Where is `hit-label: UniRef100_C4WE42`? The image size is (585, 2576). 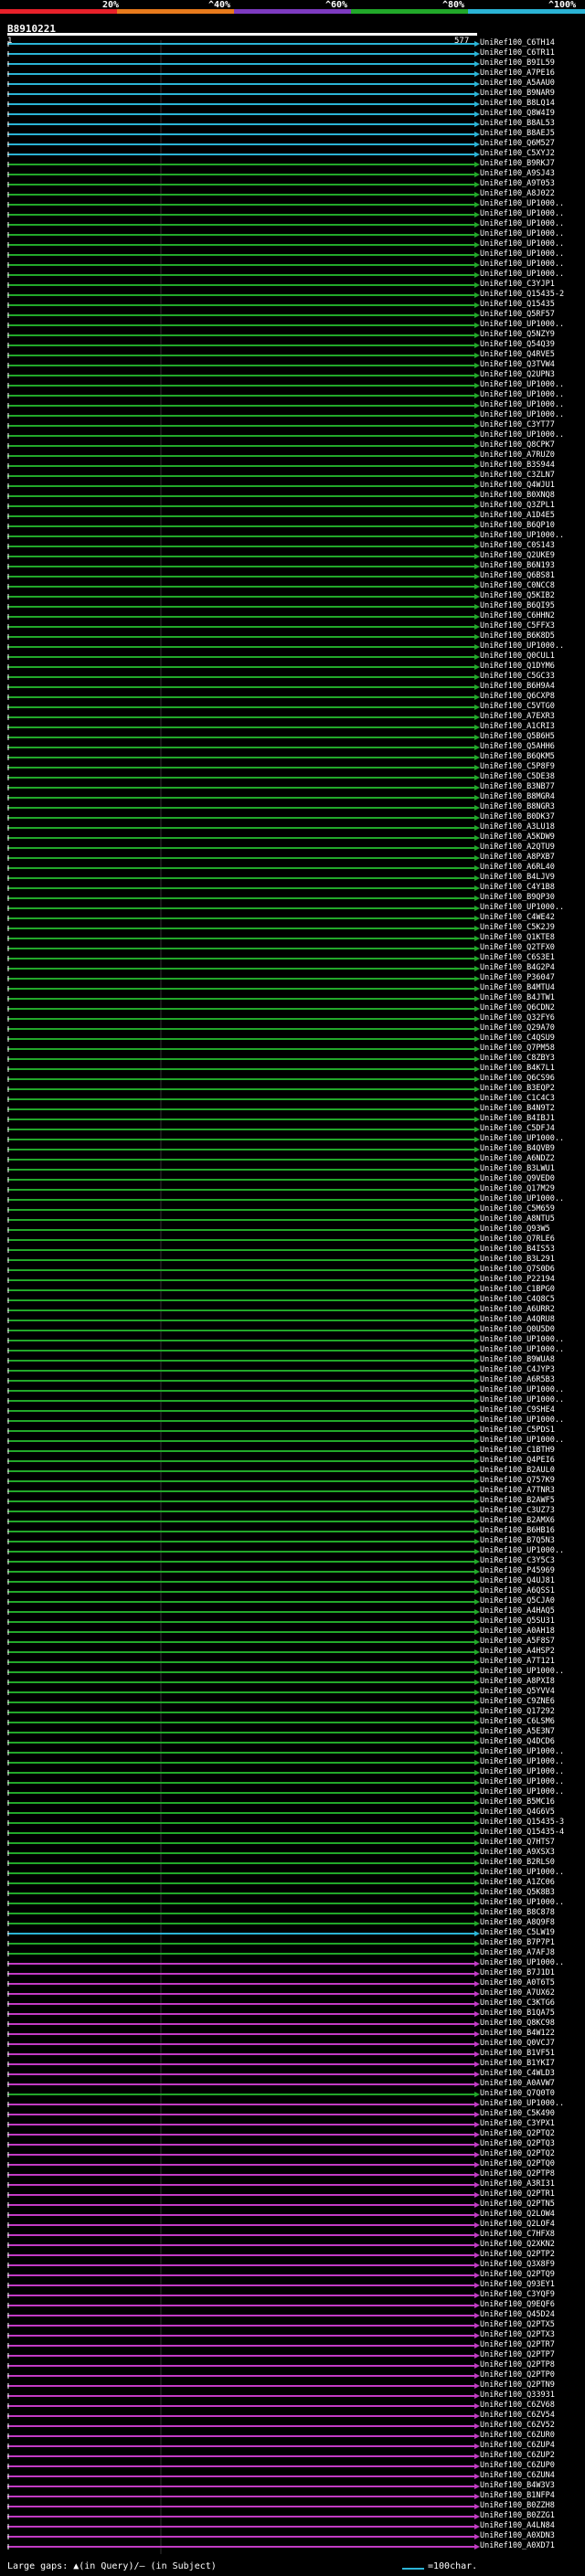
hit-label: UniRef100_C4WE42 is located at coordinates (517, 917).